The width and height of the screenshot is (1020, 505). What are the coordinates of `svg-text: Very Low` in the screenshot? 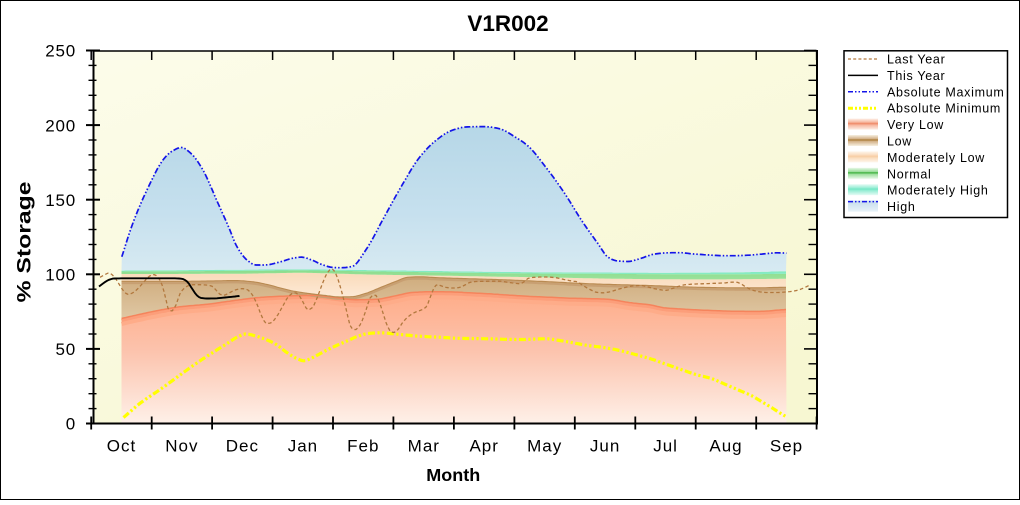 It's located at (915, 125).